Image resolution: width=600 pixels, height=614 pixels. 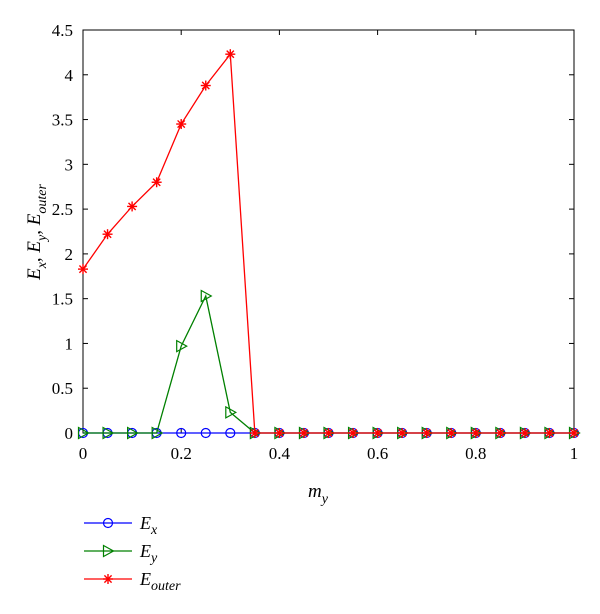 I want to click on y-tick-label: 4, so click(x=69, y=75).